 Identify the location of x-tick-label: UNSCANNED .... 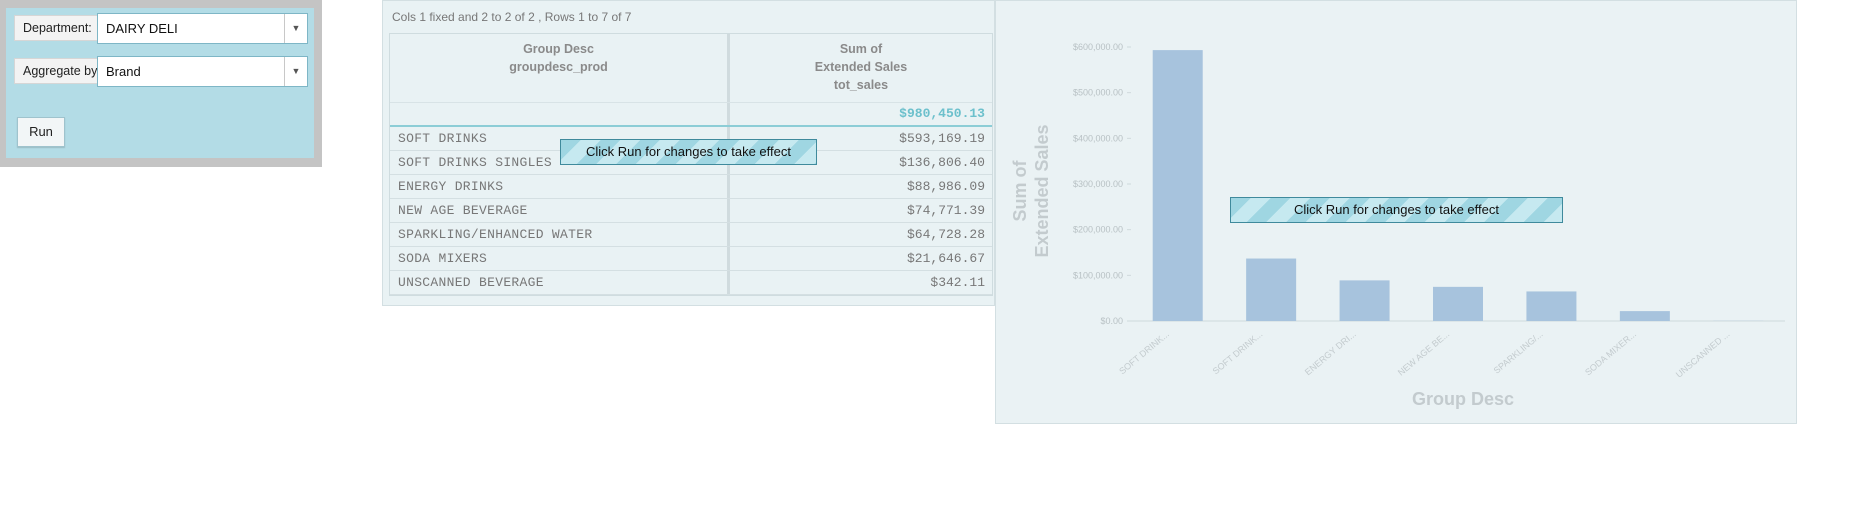
(1703, 354).